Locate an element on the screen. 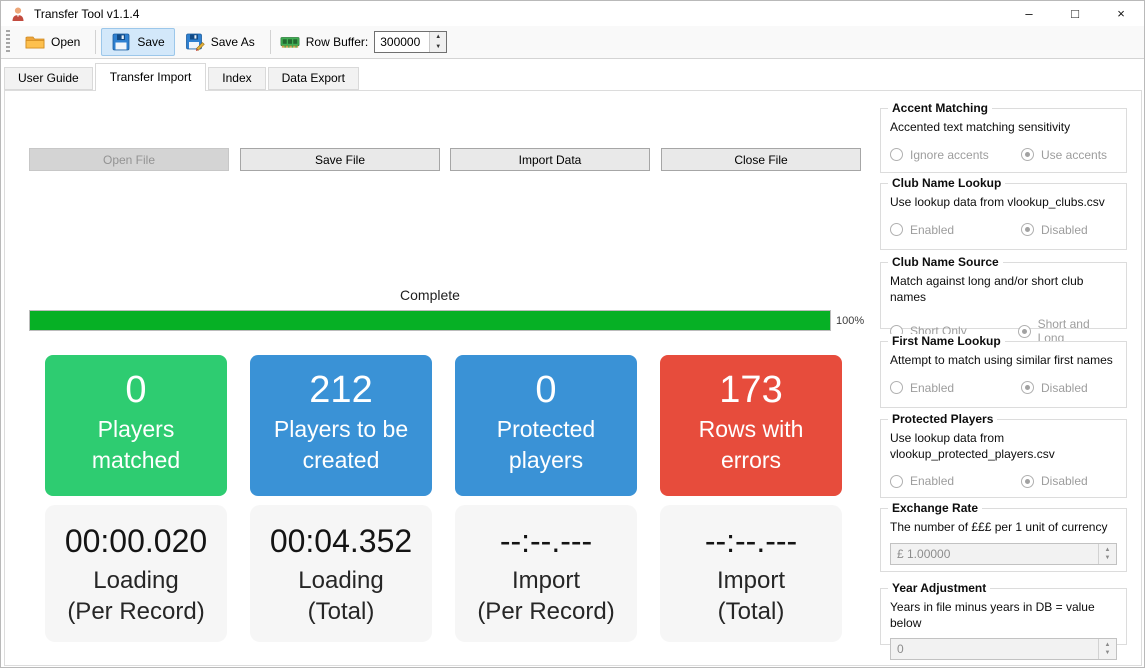  tab-data-export: Data Export is located at coordinates (313, 78).